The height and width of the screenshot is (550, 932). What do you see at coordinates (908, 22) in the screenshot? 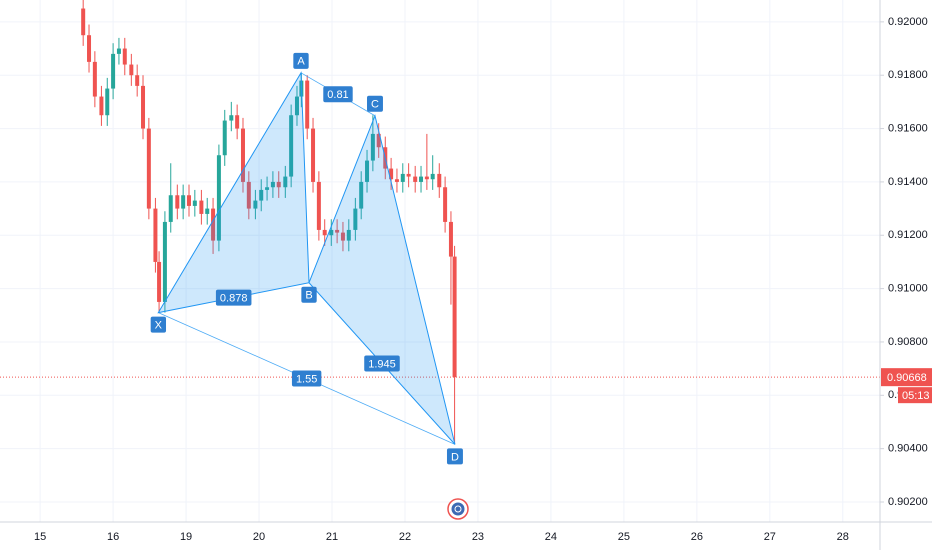
I see `y-tick-label: 0.92000` at bounding box center [908, 22].